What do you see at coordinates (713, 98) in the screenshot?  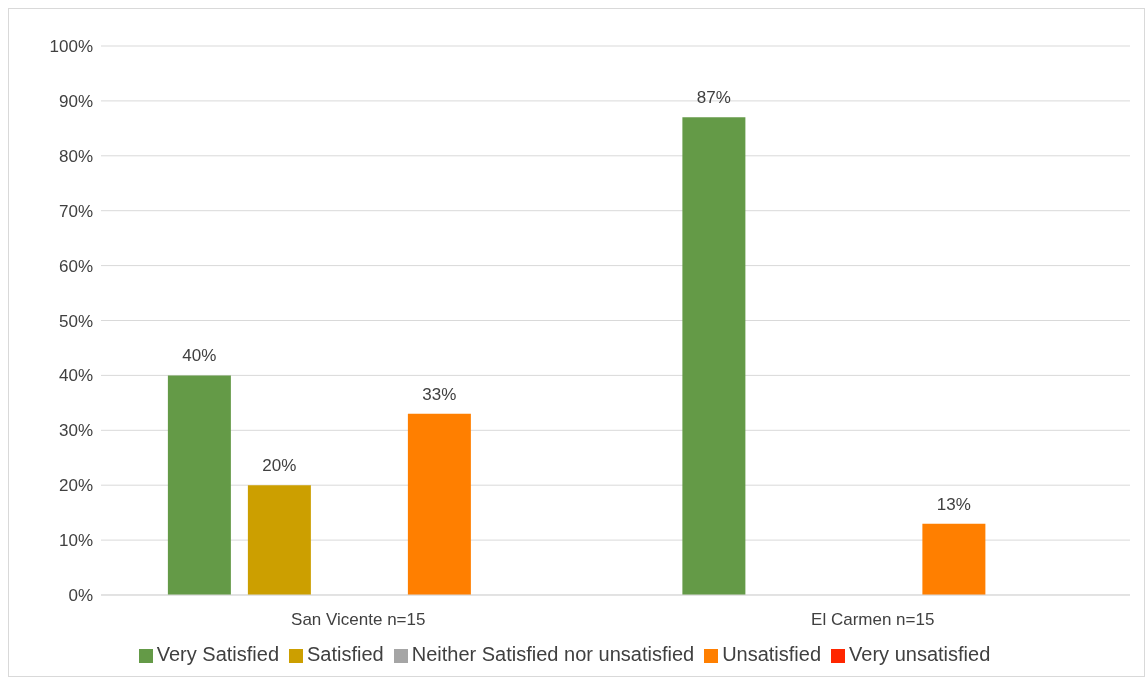 I see `data-label: 87%` at bounding box center [713, 98].